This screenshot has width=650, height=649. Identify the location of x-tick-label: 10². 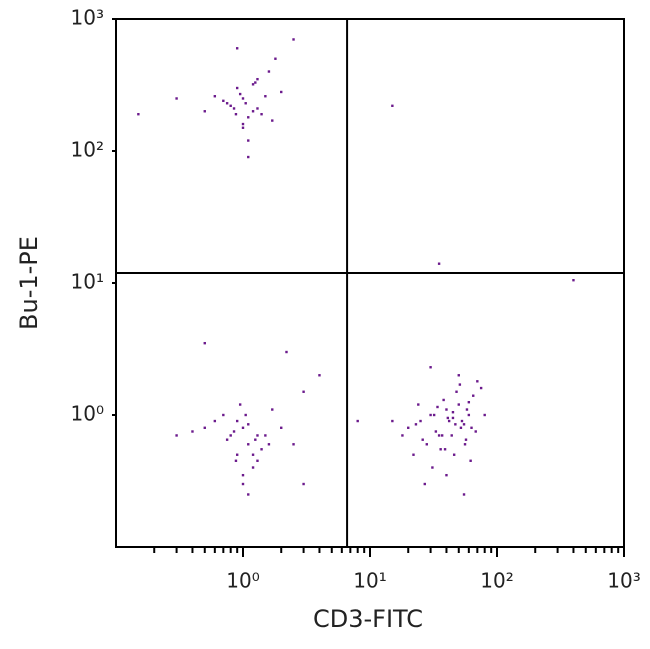
(496, 581).